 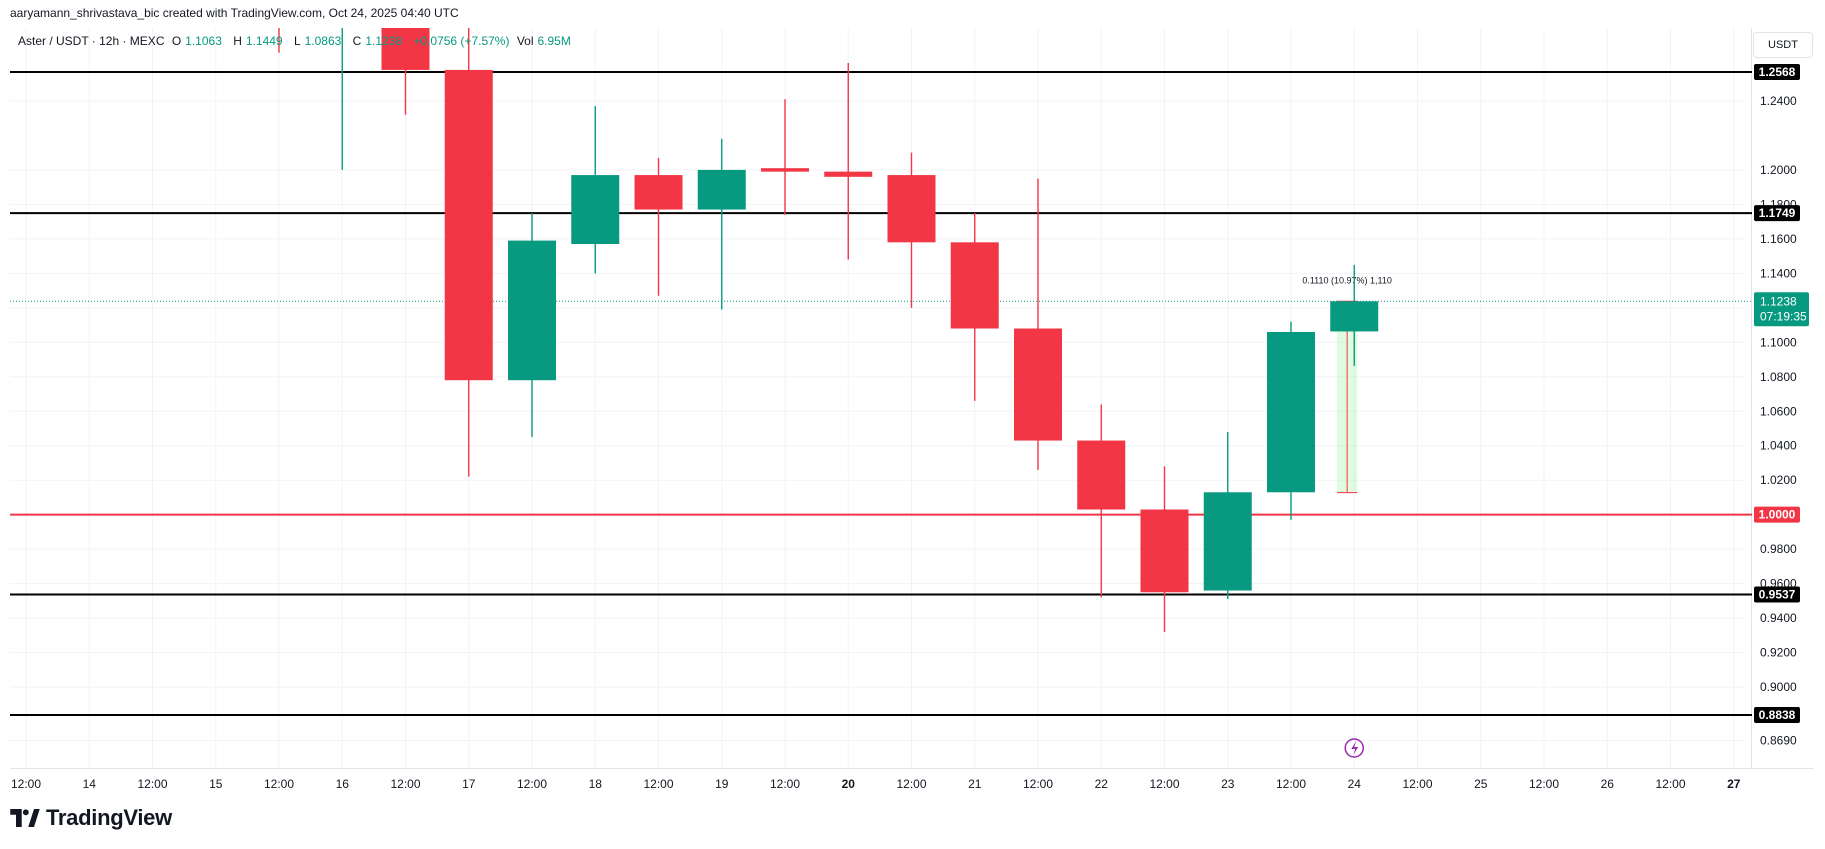 I want to click on time-tick-label: 23, so click(x=1228, y=784).